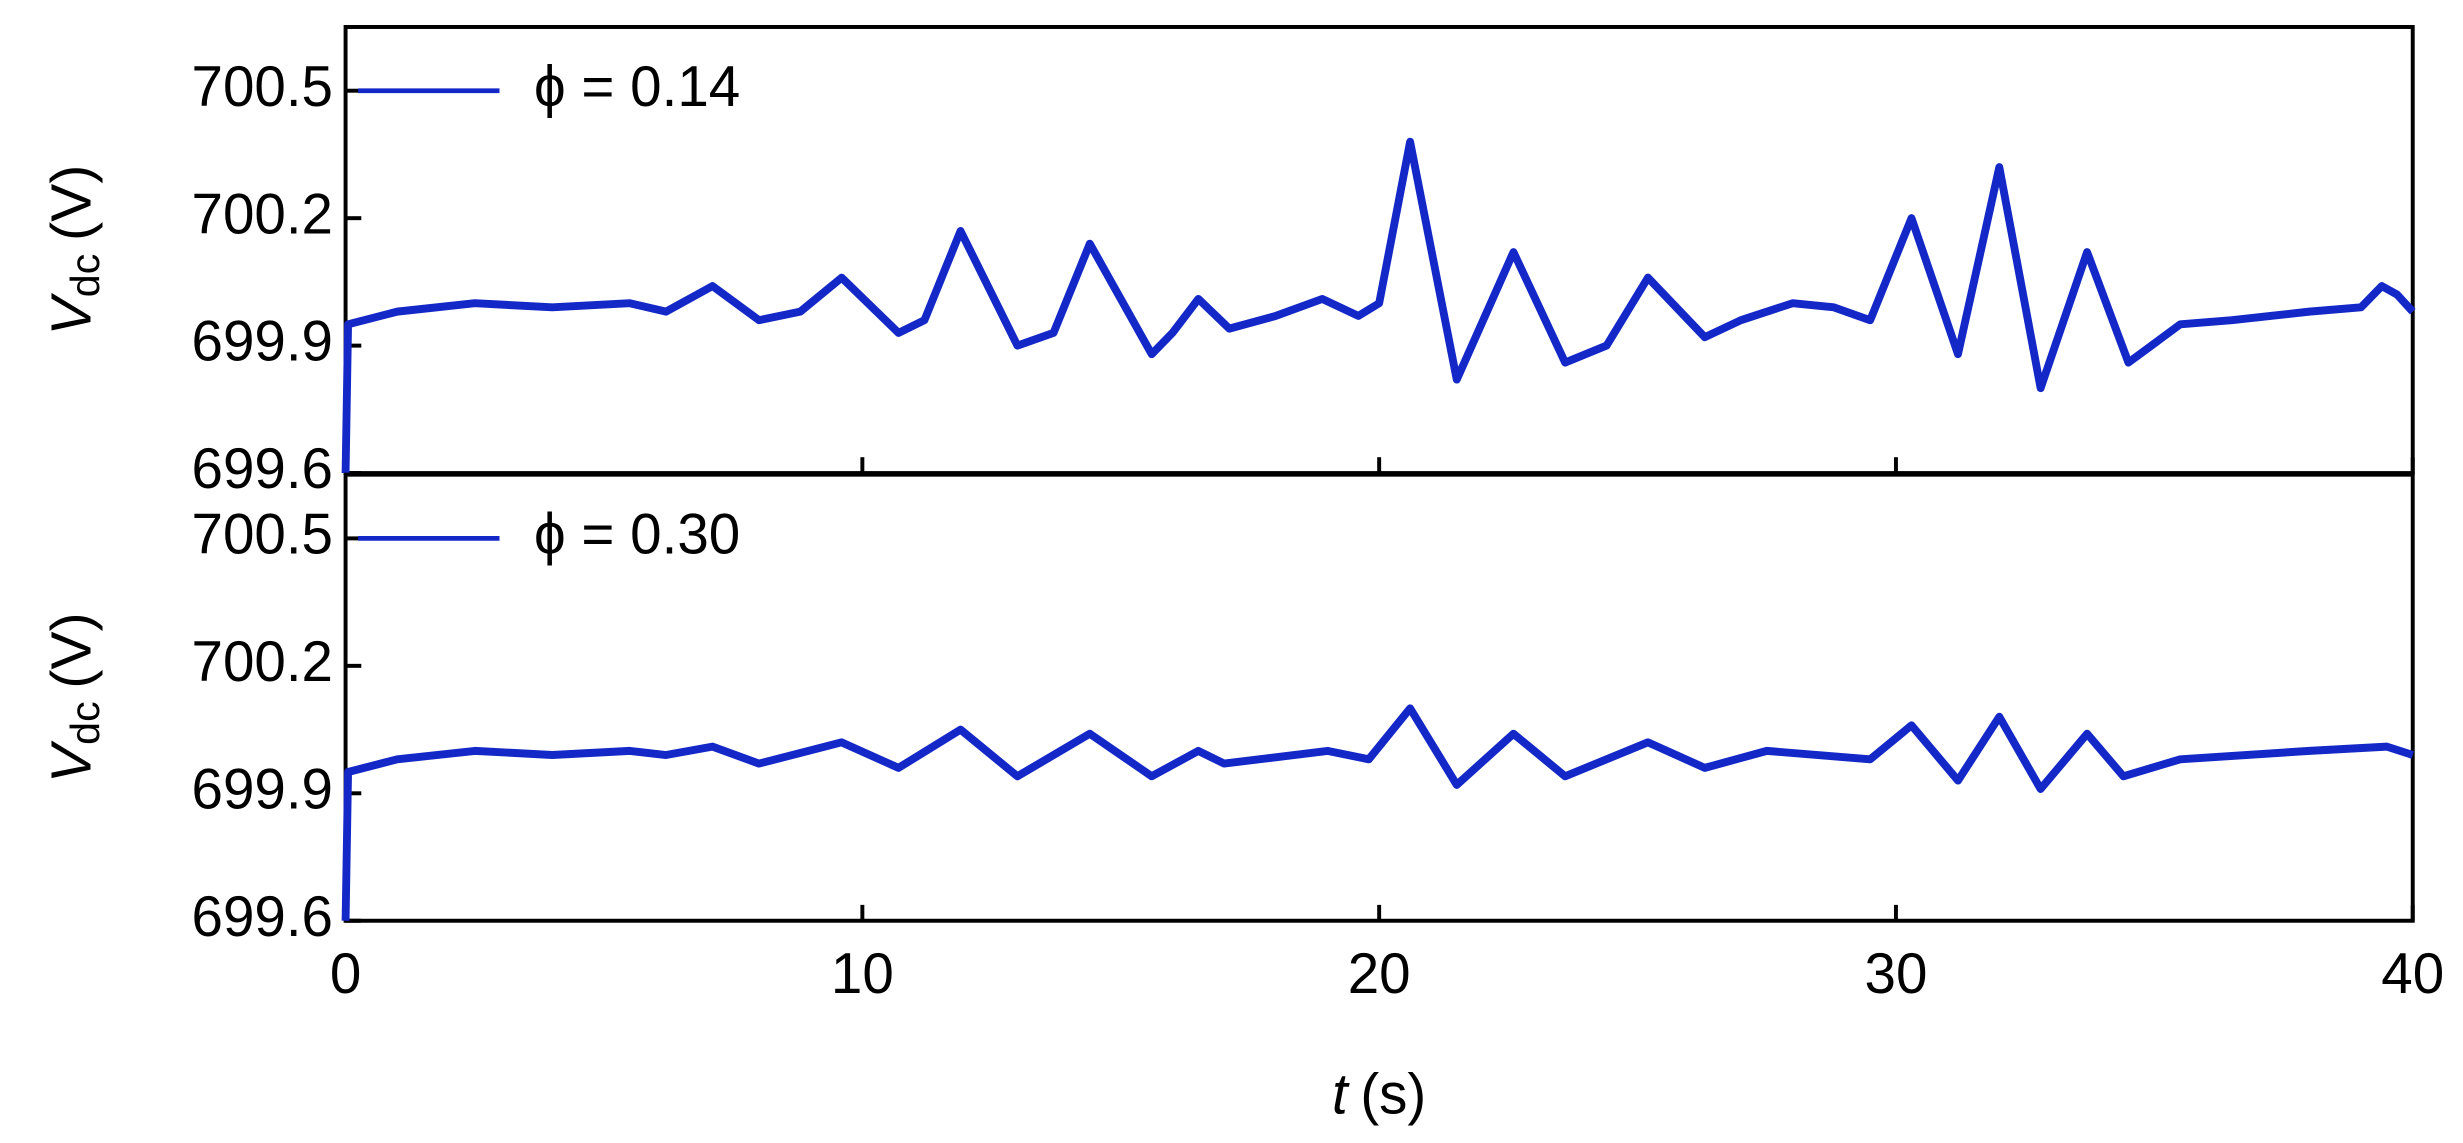 The image size is (2463, 1143). Describe the element at coordinates (1341, 1094) in the screenshot. I see `x-label-symbol: t` at that location.